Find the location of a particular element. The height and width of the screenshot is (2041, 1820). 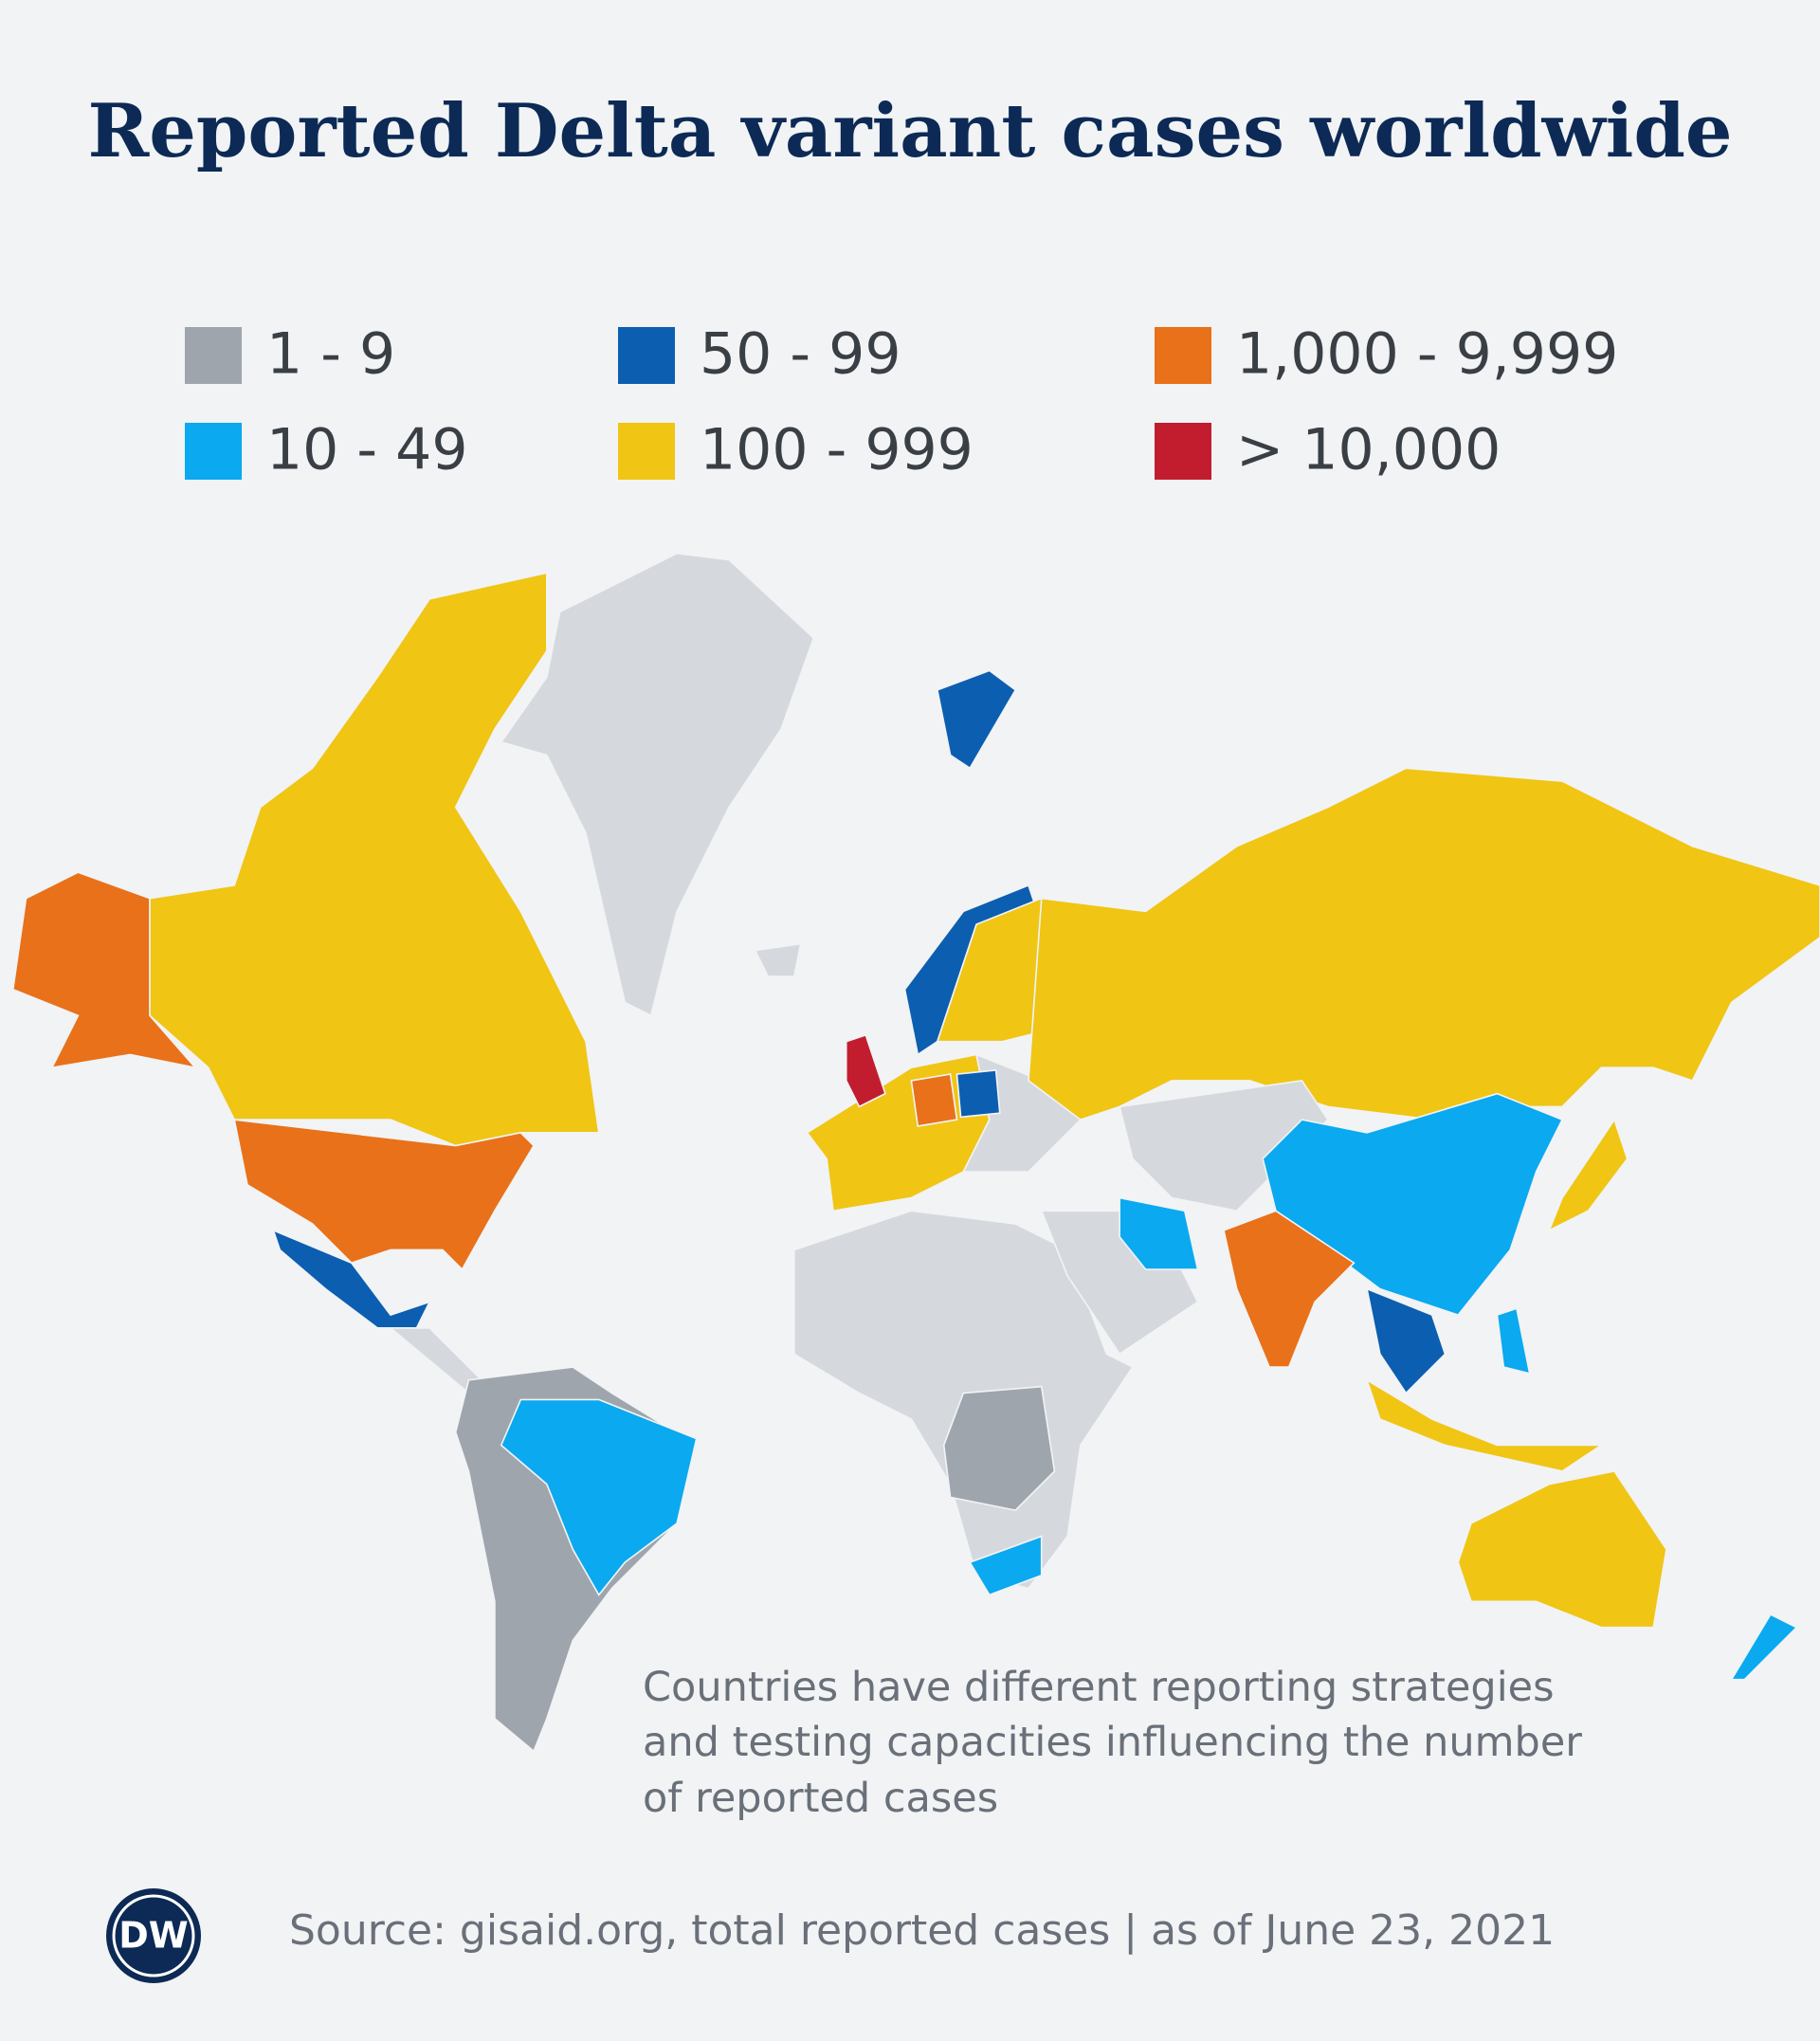

uk is located at coordinates (865, 1070).